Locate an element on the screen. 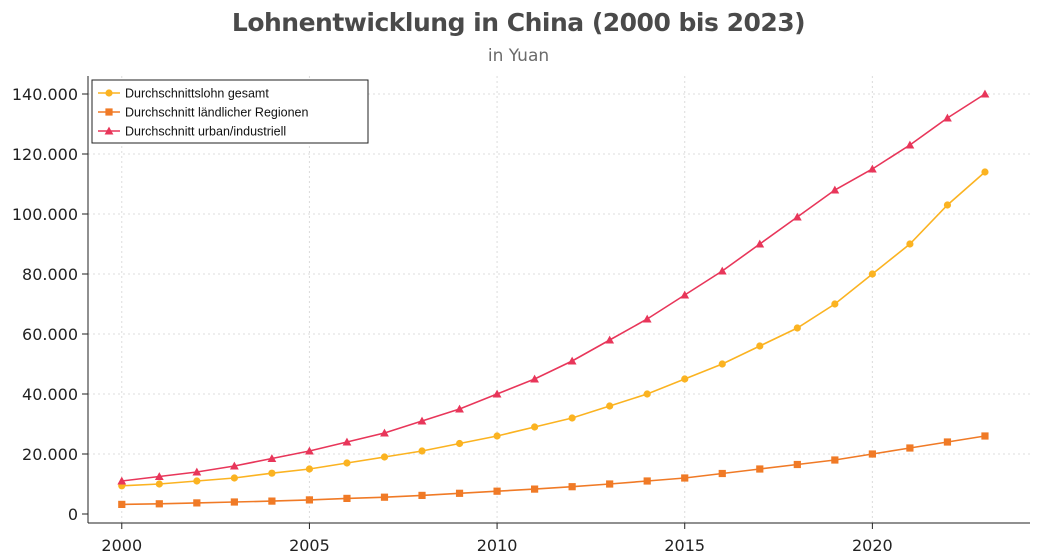 This screenshot has height=555, width=1037. y-tick-label: 20.000 is located at coordinates (50, 454).